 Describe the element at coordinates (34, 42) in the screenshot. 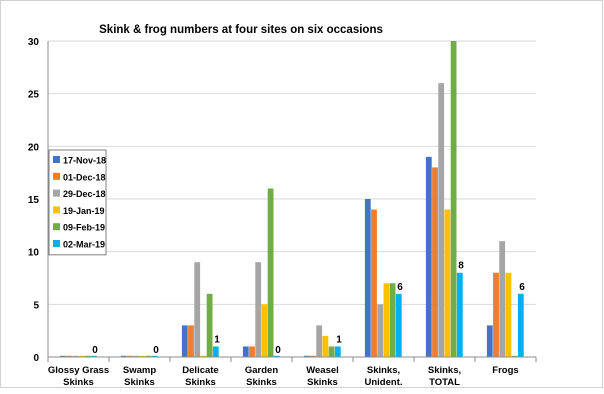

I see `y-tick-label: 30` at that location.